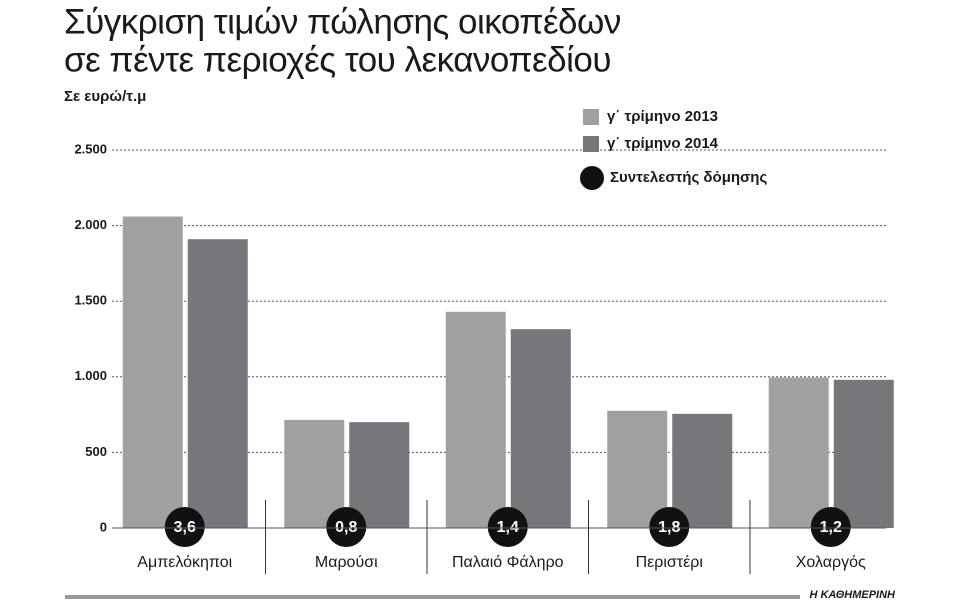 Image resolution: width=960 pixels, height=600 pixels. Describe the element at coordinates (90, 224) in the screenshot. I see `y-tick-label: 2.000` at that location.